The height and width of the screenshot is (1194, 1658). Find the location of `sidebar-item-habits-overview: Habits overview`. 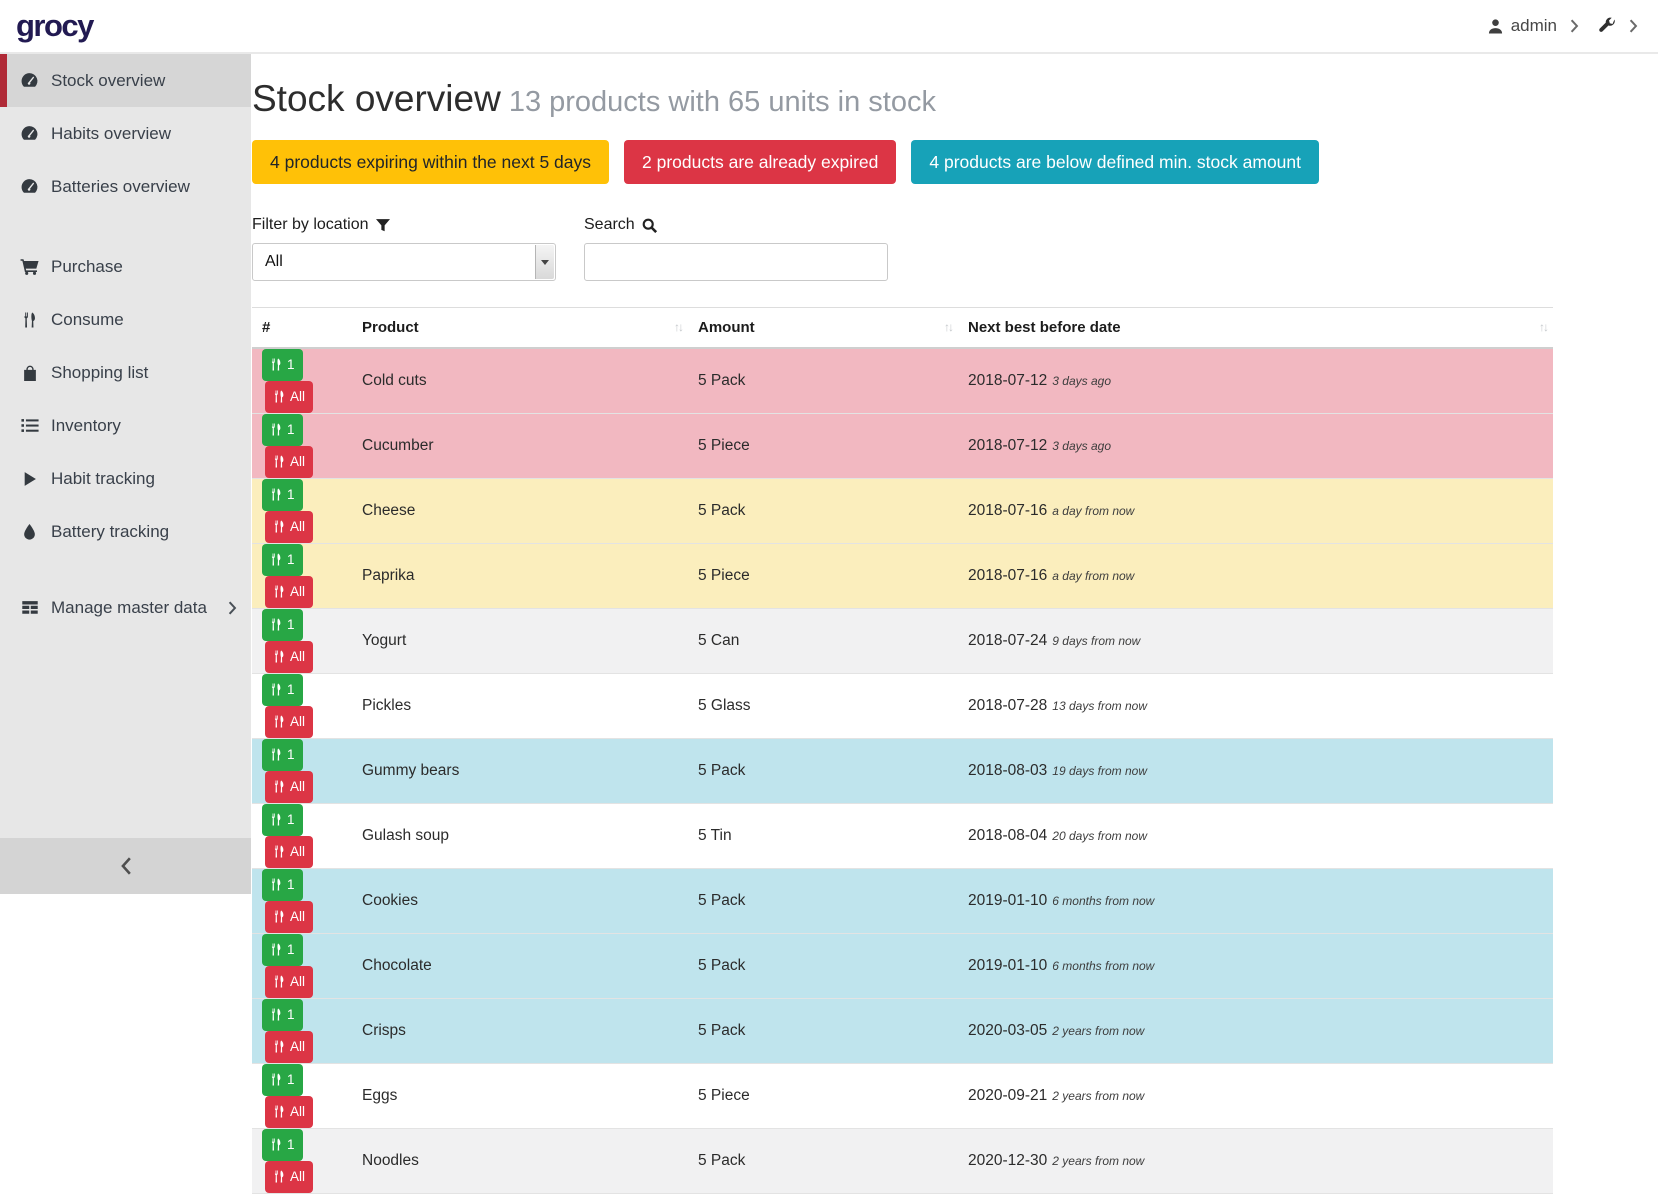

sidebar-item-habits-overview: Habits overview is located at coordinates (125, 133).